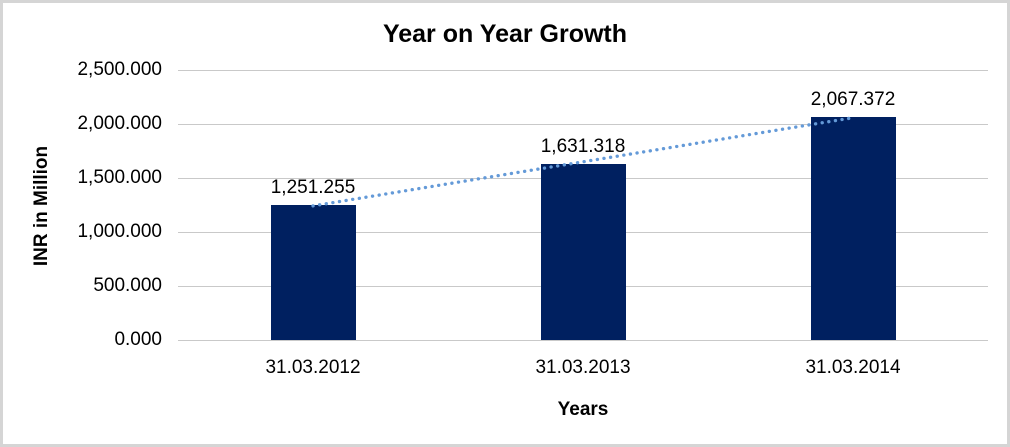 The image size is (1010, 447). What do you see at coordinates (138, 339) in the screenshot?
I see `y-tick-label: 0.000` at bounding box center [138, 339].